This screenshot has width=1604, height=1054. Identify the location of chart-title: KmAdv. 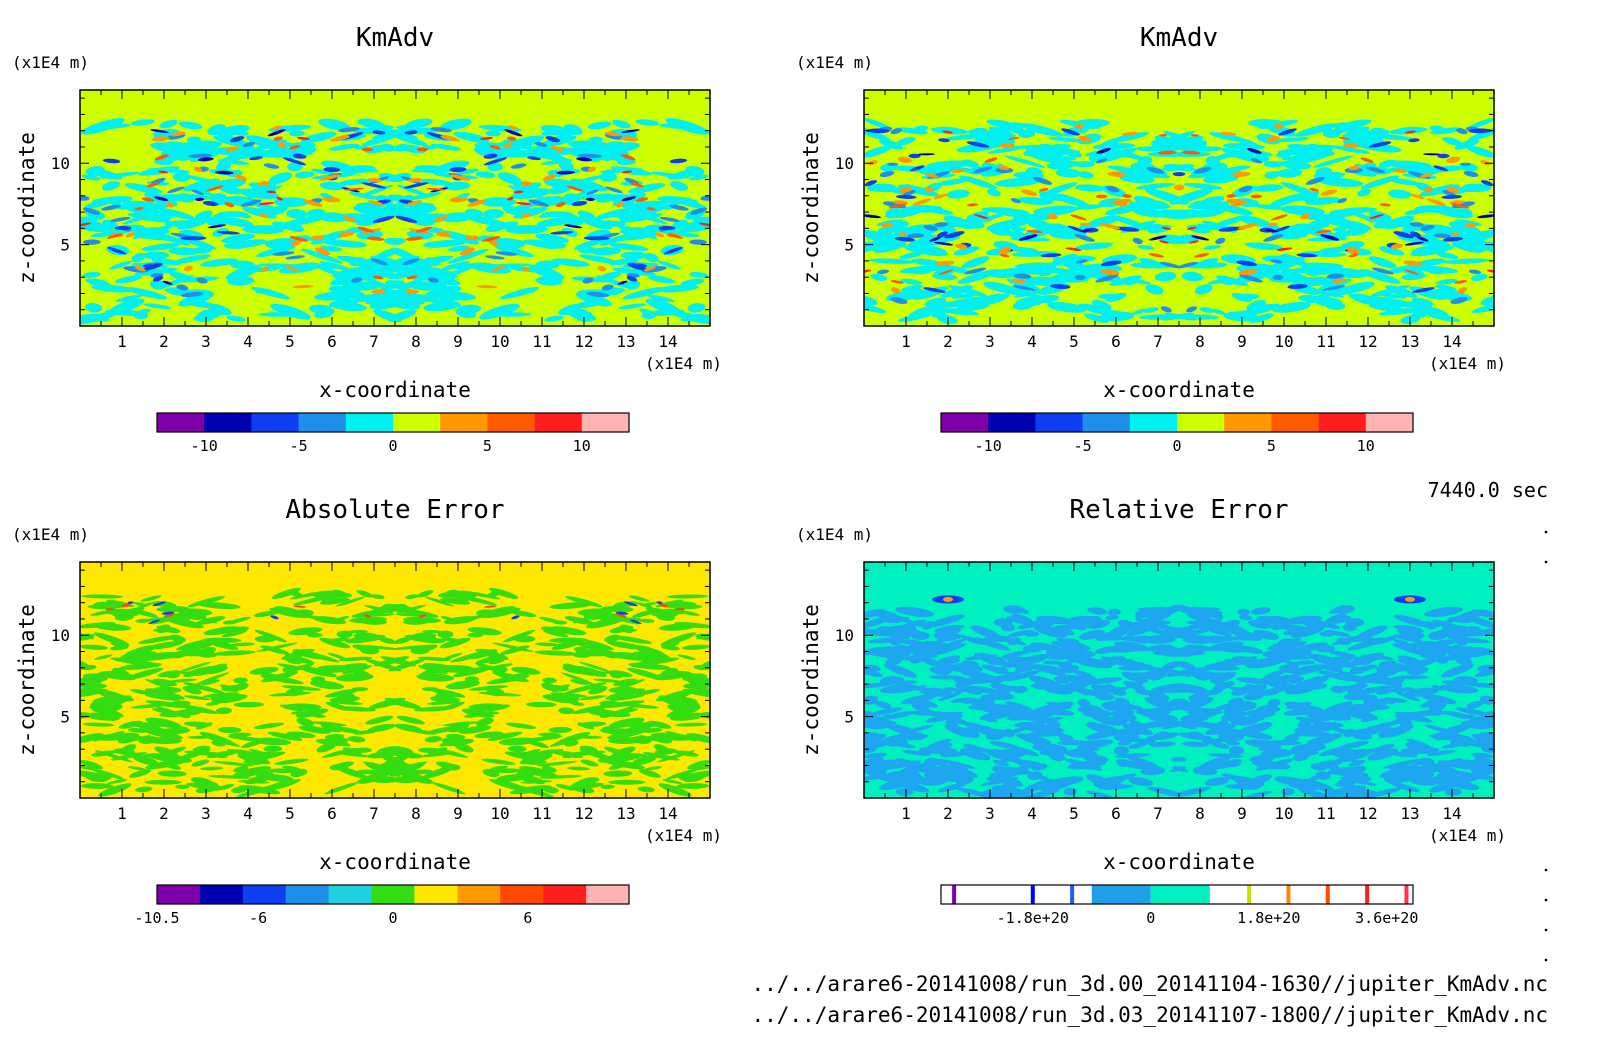
(1179, 38).